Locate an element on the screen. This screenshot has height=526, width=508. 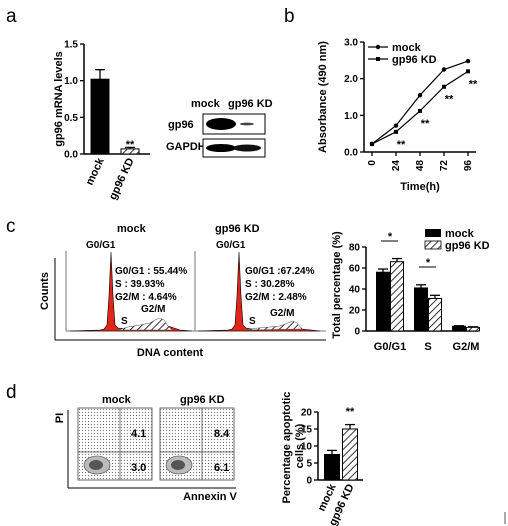
histogram-title-mock: mock is located at coordinates (132, 229).